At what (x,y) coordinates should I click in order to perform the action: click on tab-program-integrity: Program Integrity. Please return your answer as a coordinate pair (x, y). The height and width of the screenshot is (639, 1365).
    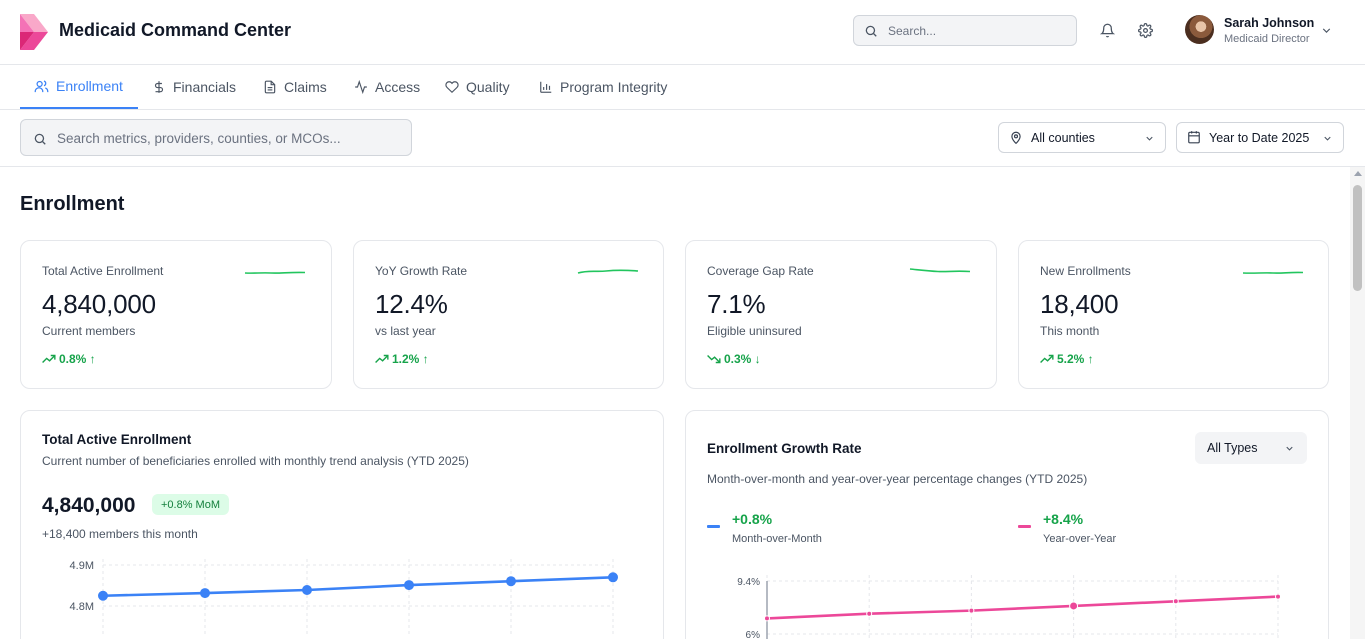
    Looking at the image, I should click on (603, 87).